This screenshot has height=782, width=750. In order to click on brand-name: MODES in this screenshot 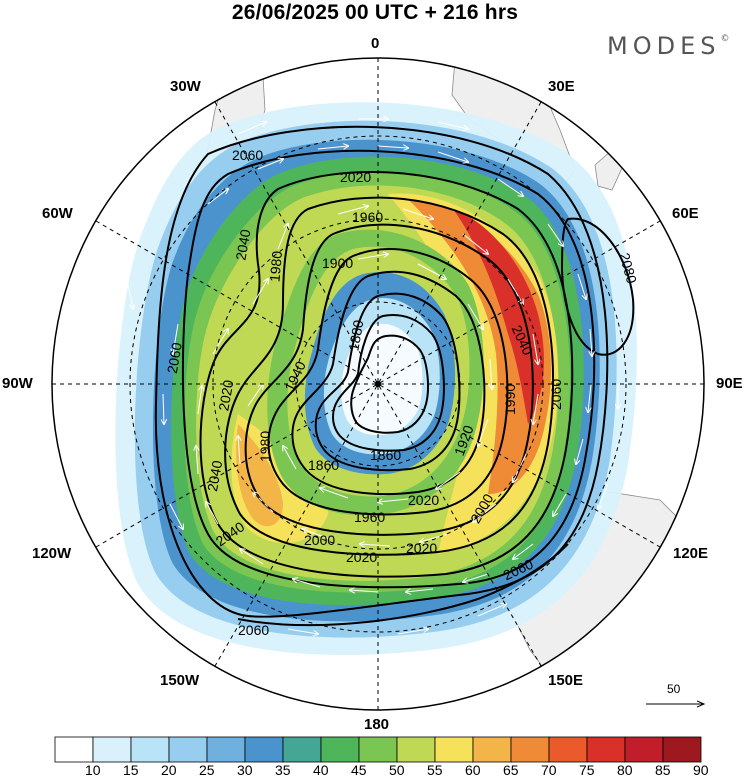, I will do `click(664, 46)`.